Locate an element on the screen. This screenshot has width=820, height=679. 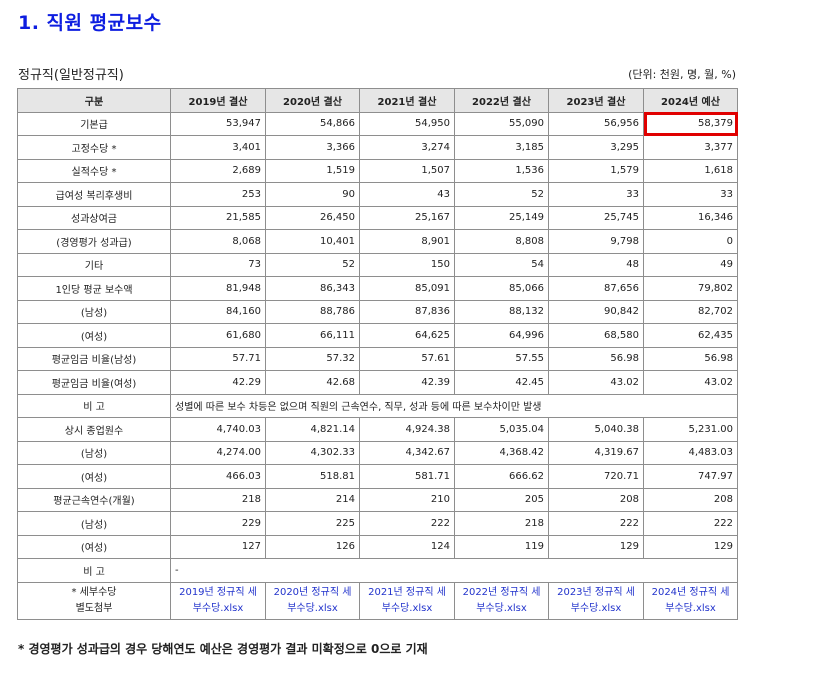
value-cell: 3,377 is located at coordinates (690, 147).